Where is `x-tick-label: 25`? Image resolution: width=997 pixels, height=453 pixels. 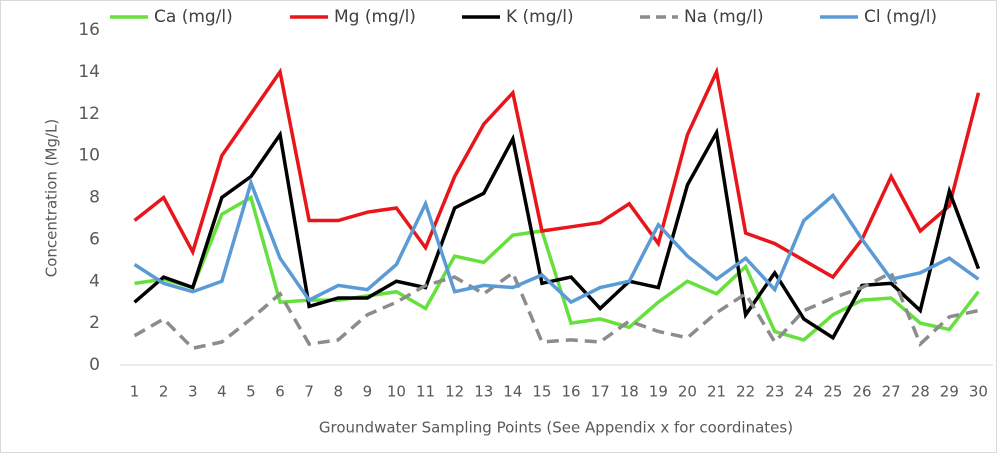
x-tick-label: 25 is located at coordinates (832, 392).